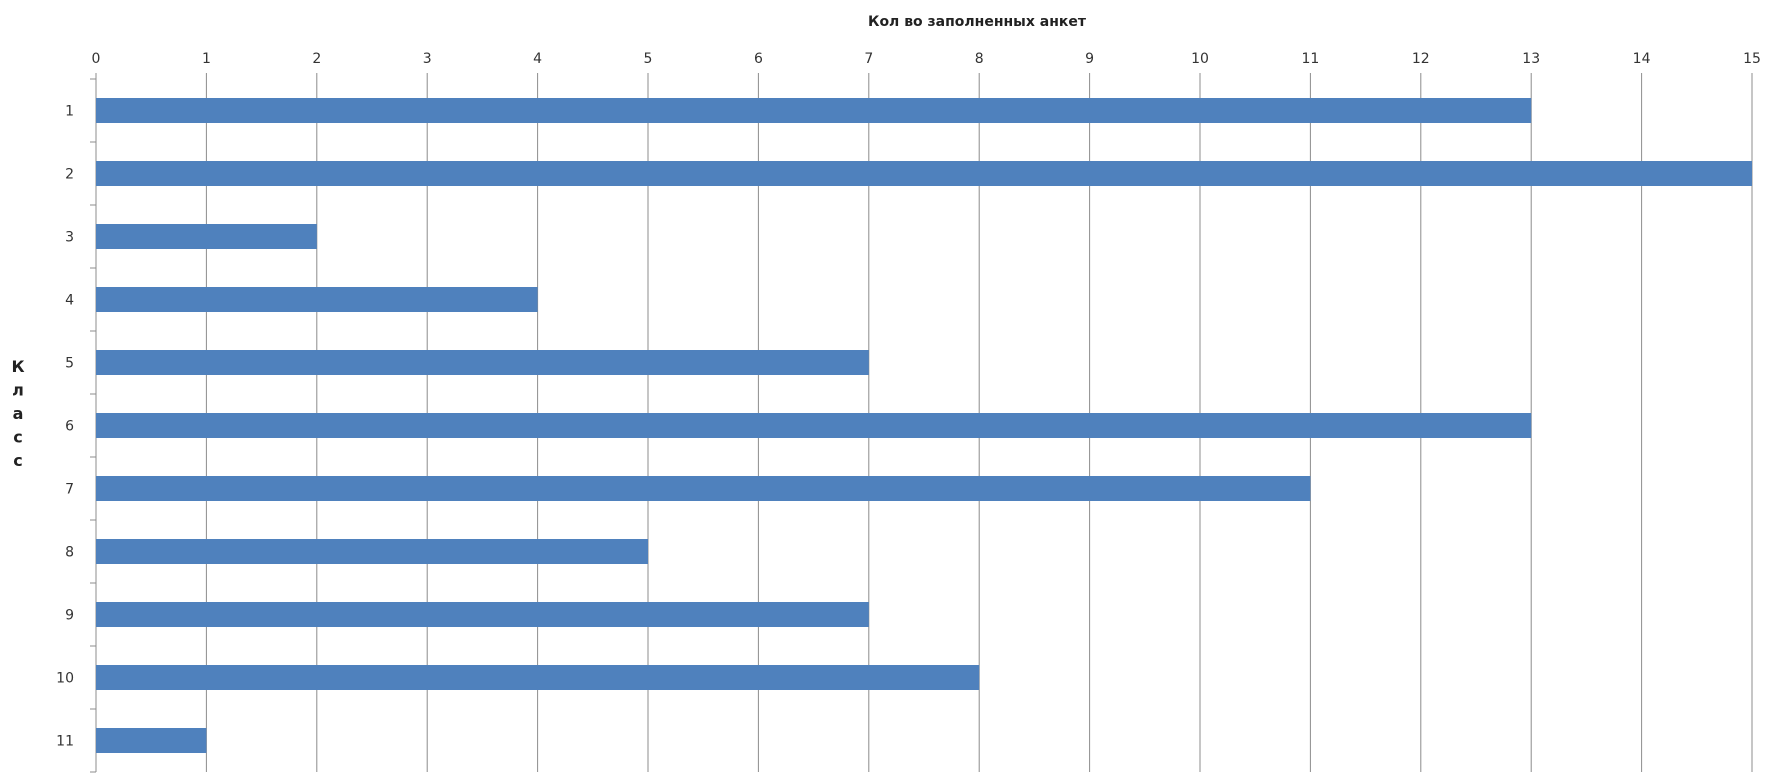 This screenshot has width=1767, height=776. Describe the element at coordinates (316, 59) in the screenshot. I see `x-tick-label-2: 2` at that location.